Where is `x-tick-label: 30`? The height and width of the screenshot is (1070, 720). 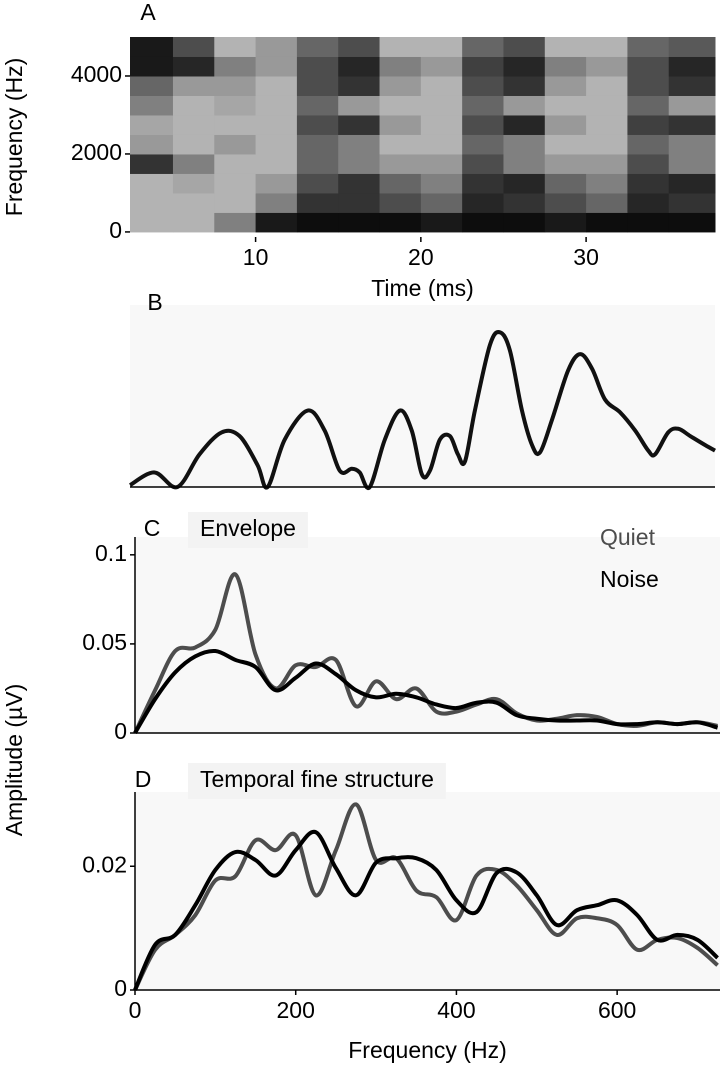 x-tick-label: 30 is located at coordinates (586, 257).